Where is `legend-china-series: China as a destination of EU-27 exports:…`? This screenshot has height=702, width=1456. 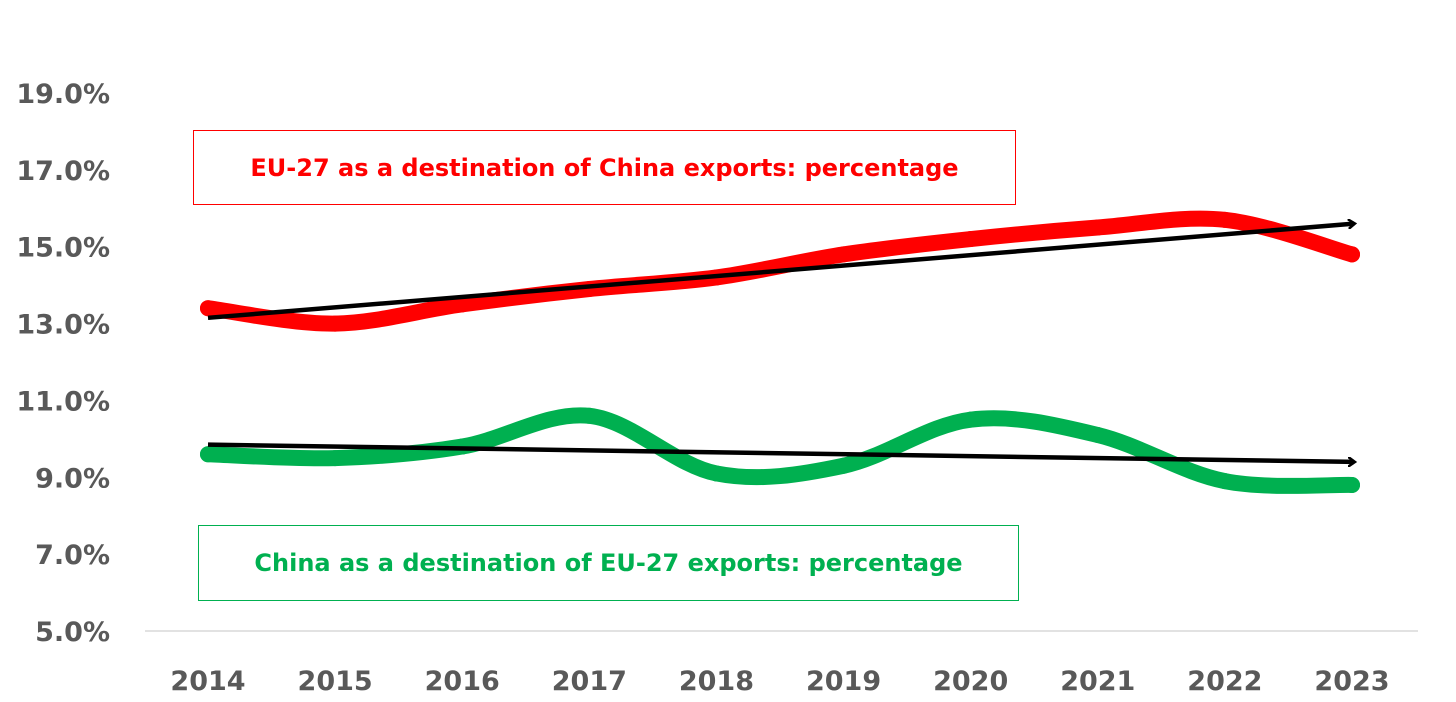
legend-china-series: China as a destination of EU-27 exports:… is located at coordinates (608, 563).